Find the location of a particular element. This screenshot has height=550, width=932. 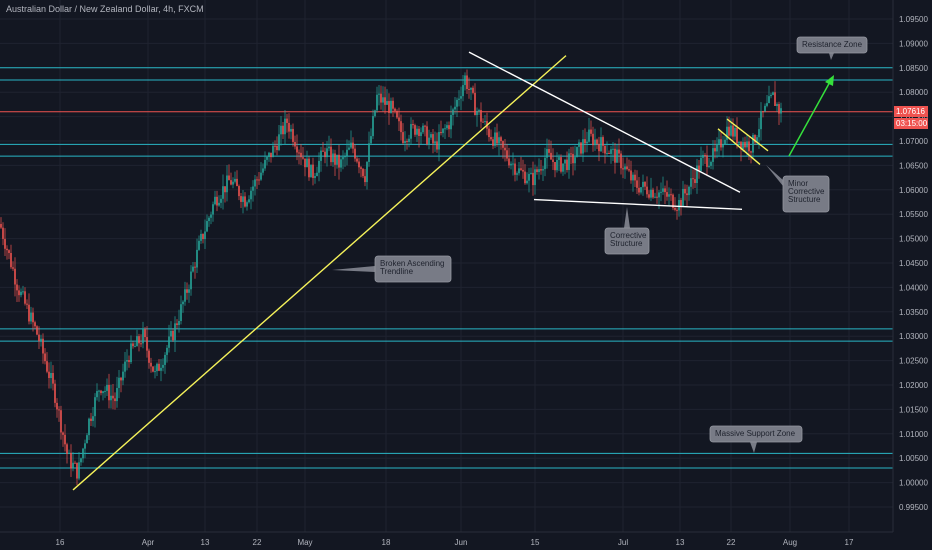

callout-box is located at coordinates (806, 194).